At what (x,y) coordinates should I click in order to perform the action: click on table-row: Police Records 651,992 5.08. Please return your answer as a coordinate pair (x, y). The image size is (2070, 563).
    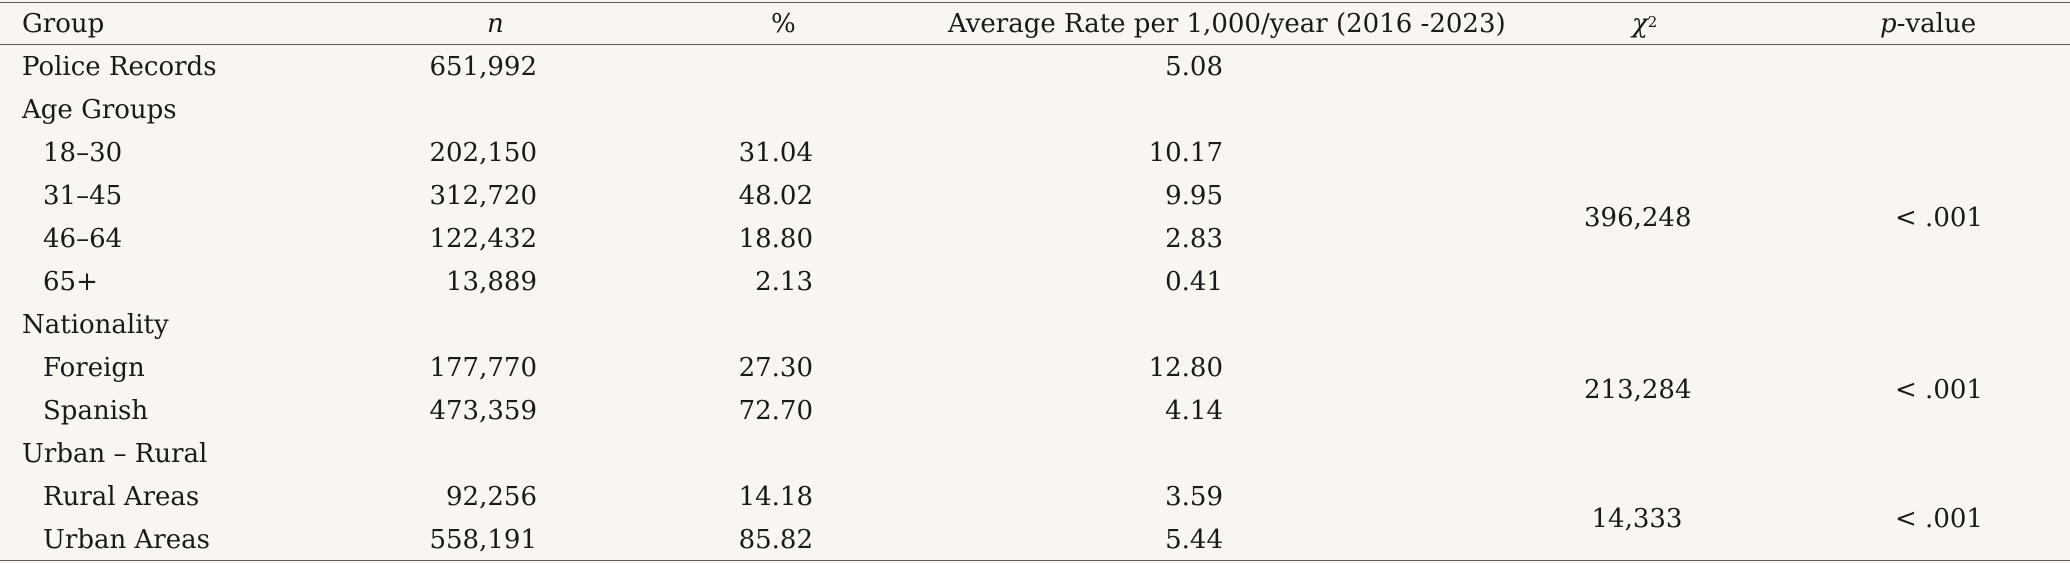
    Looking at the image, I should click on (1035, 67).